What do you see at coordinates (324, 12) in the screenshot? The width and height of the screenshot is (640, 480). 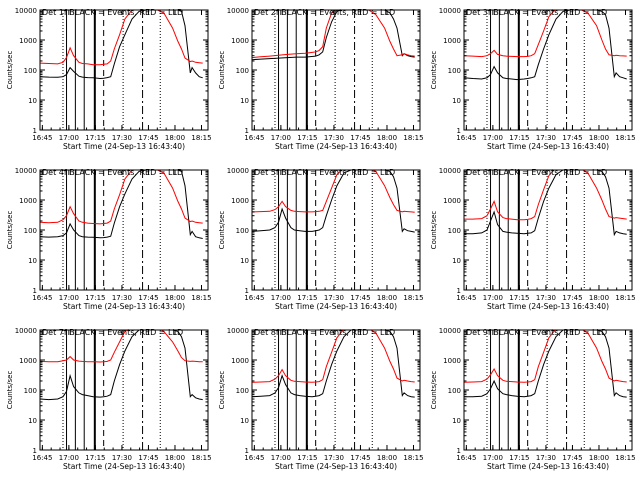 I see `panel-title: Det 2f BLACK = Events, RED = LLD` at bounding box center [324, 12].